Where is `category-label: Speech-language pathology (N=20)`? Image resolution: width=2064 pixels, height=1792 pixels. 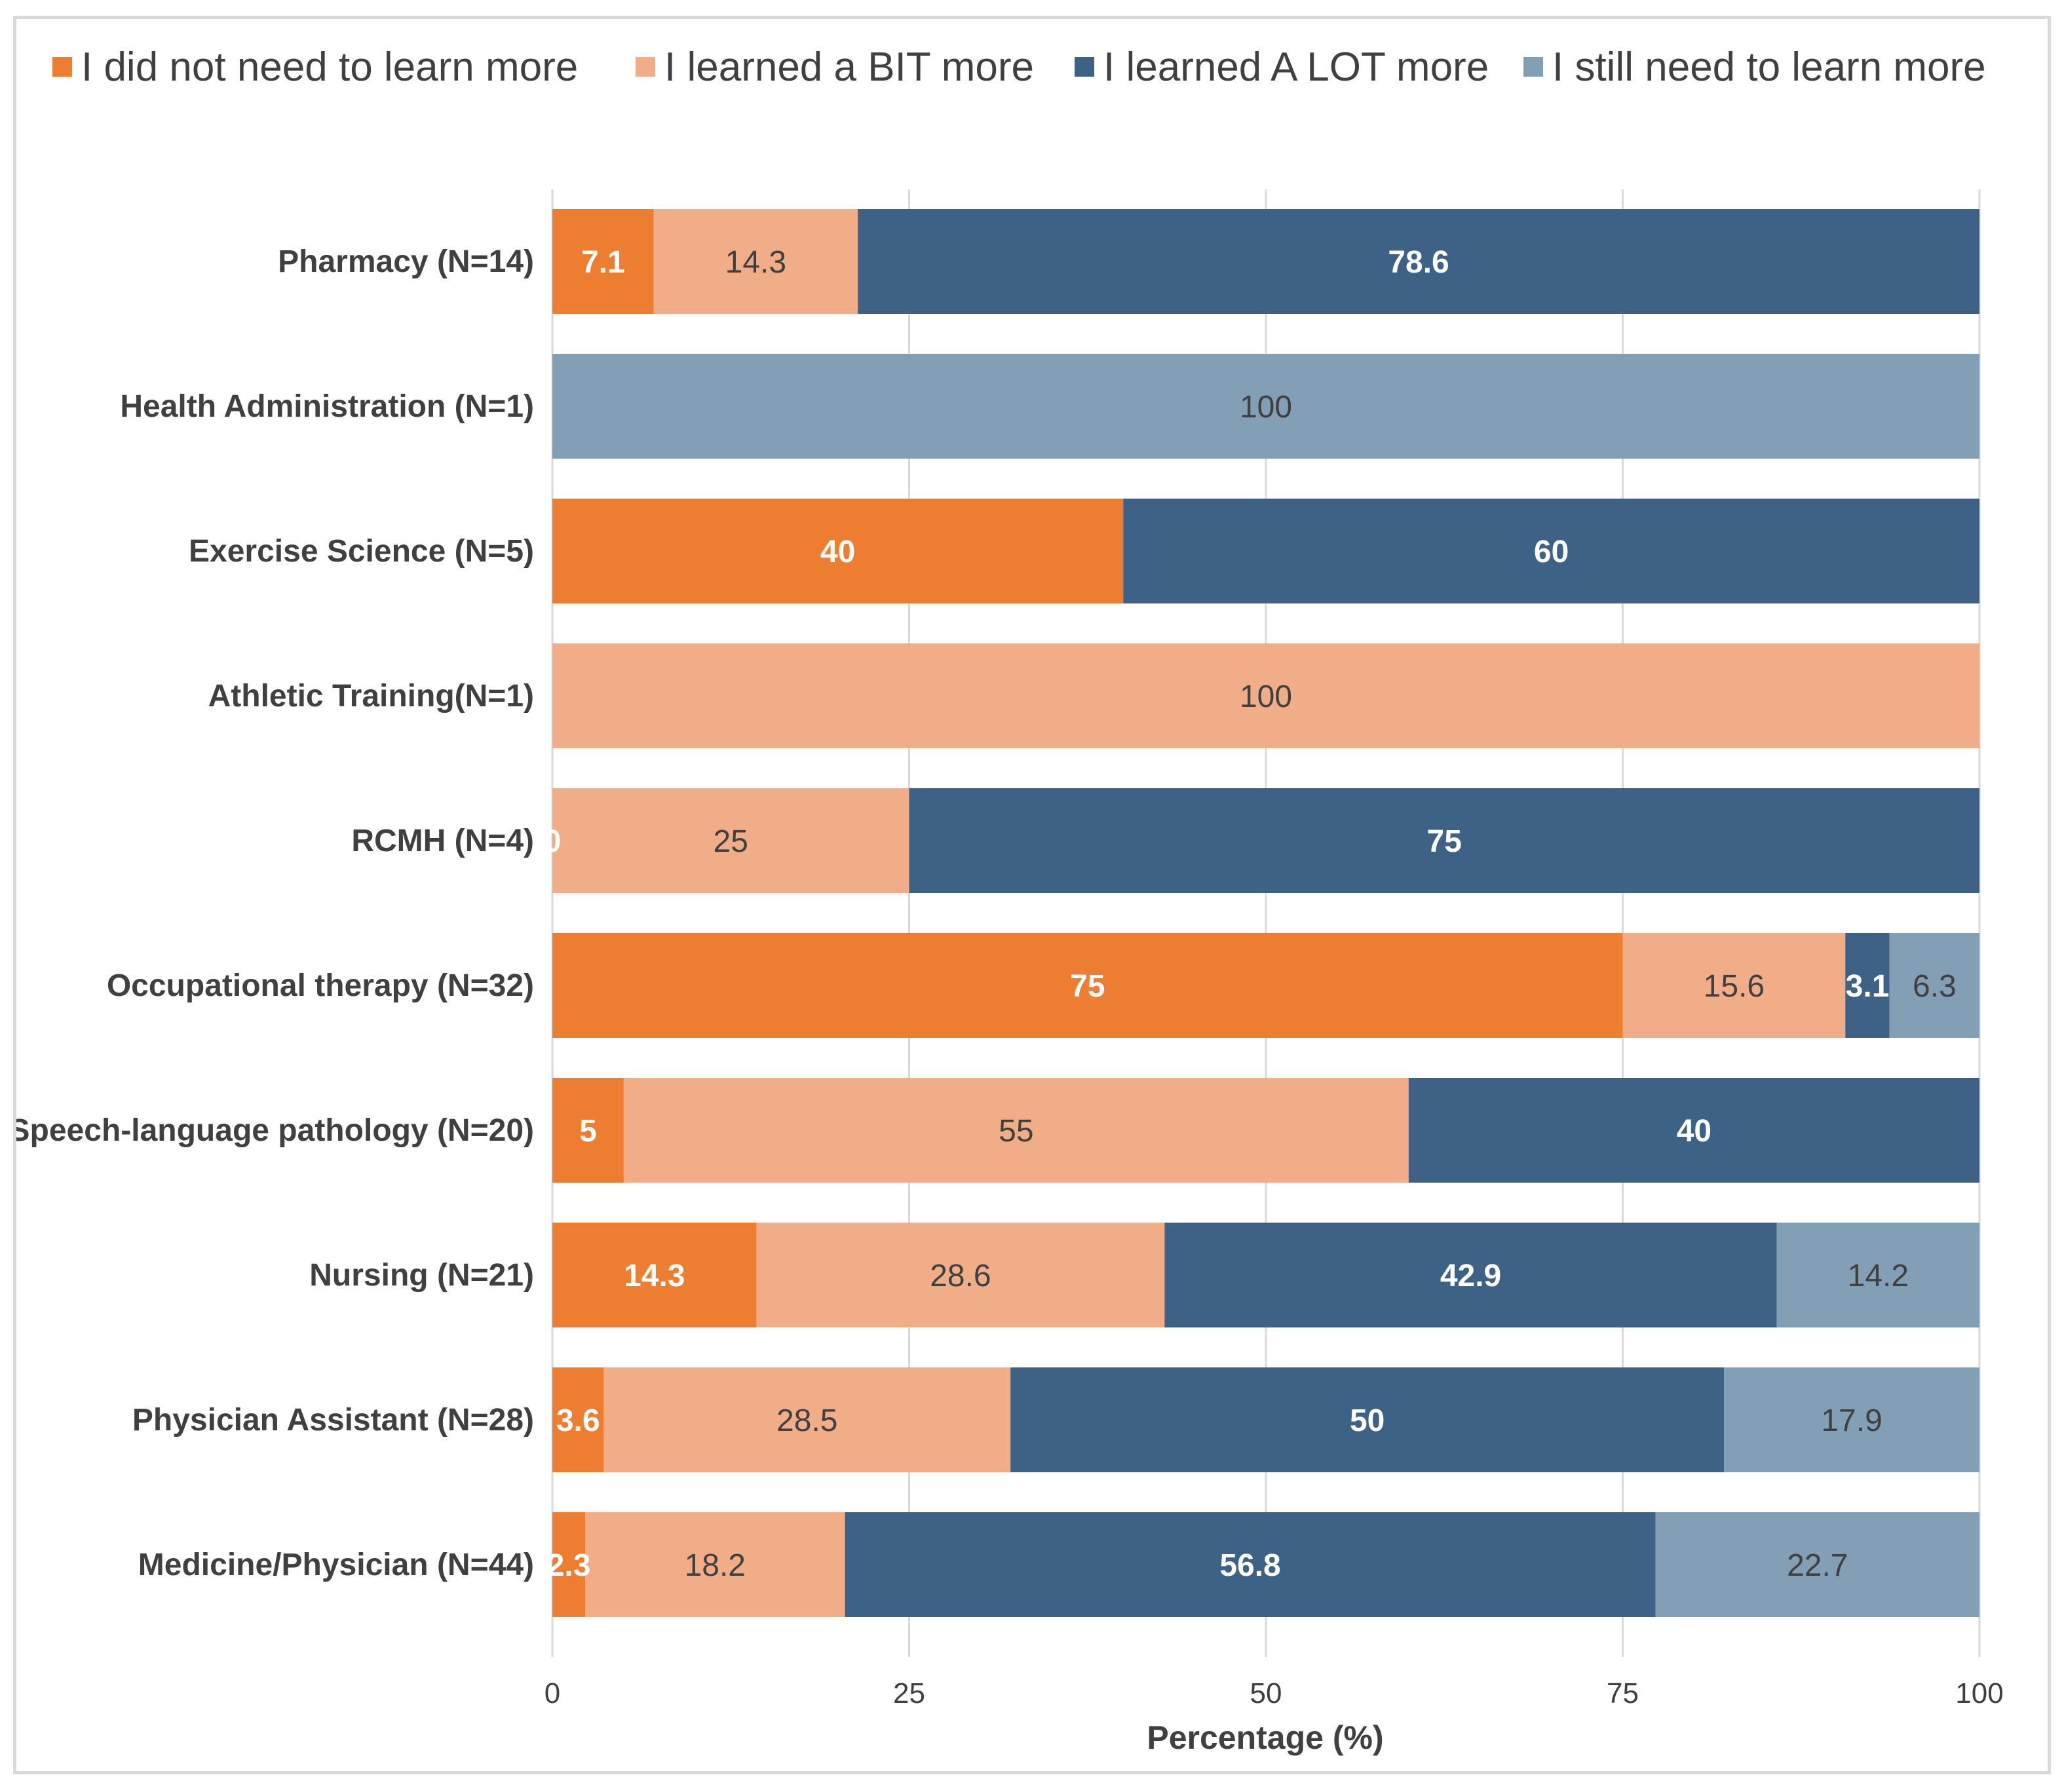 category-label: Speech-language pathology (N=20) is located at coordinates (275, 1130).